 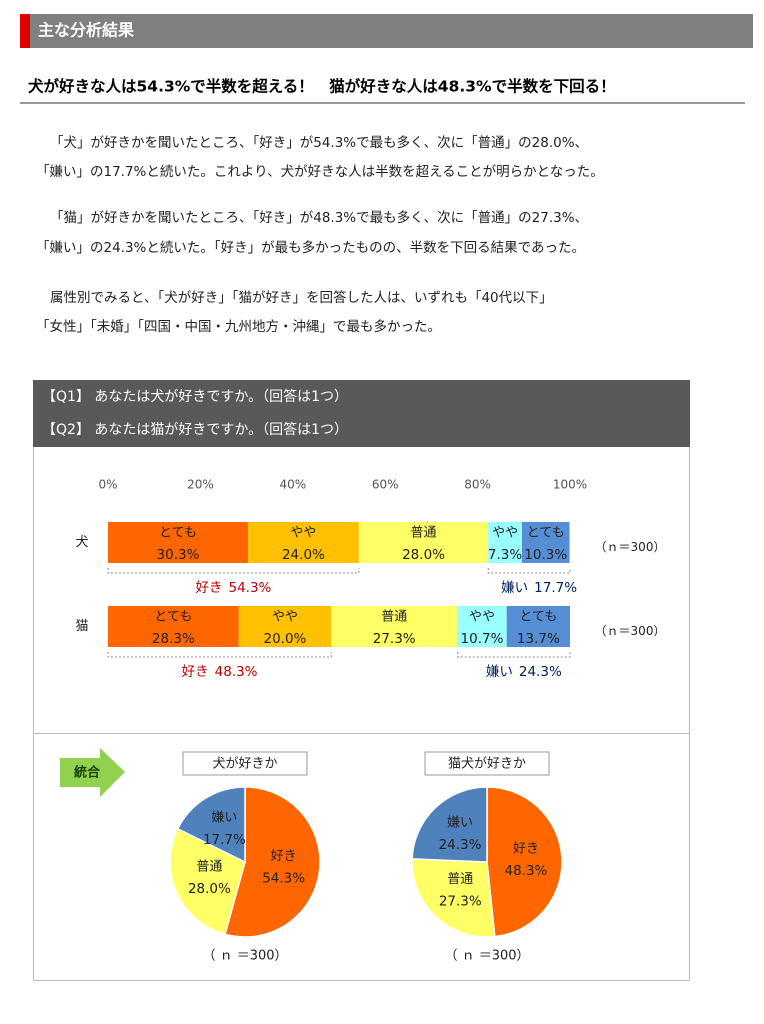 I want to click on group-value: 54.3%, so click(x=249, y=588).